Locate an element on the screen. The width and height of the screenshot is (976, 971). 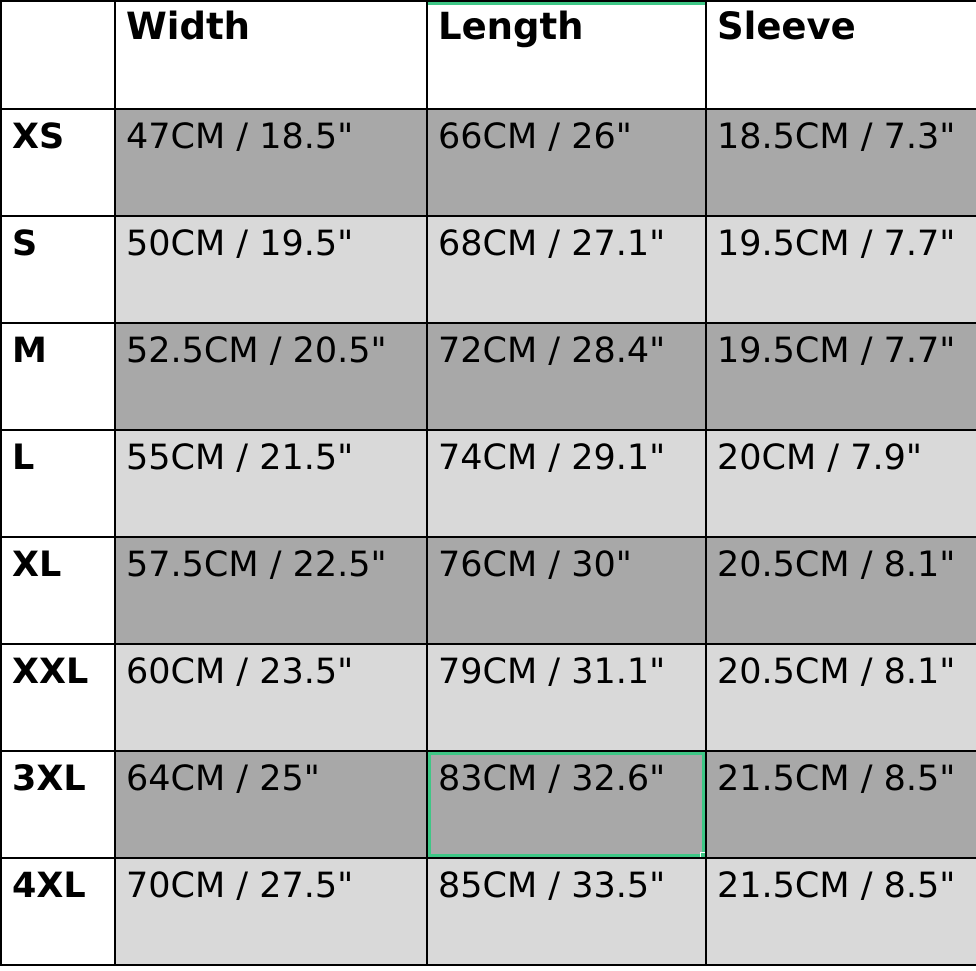
table-row: XS 47CM / 18.5" 66CM / 26" 18.5CM / 7.3" is located at coordinates (488, 162).